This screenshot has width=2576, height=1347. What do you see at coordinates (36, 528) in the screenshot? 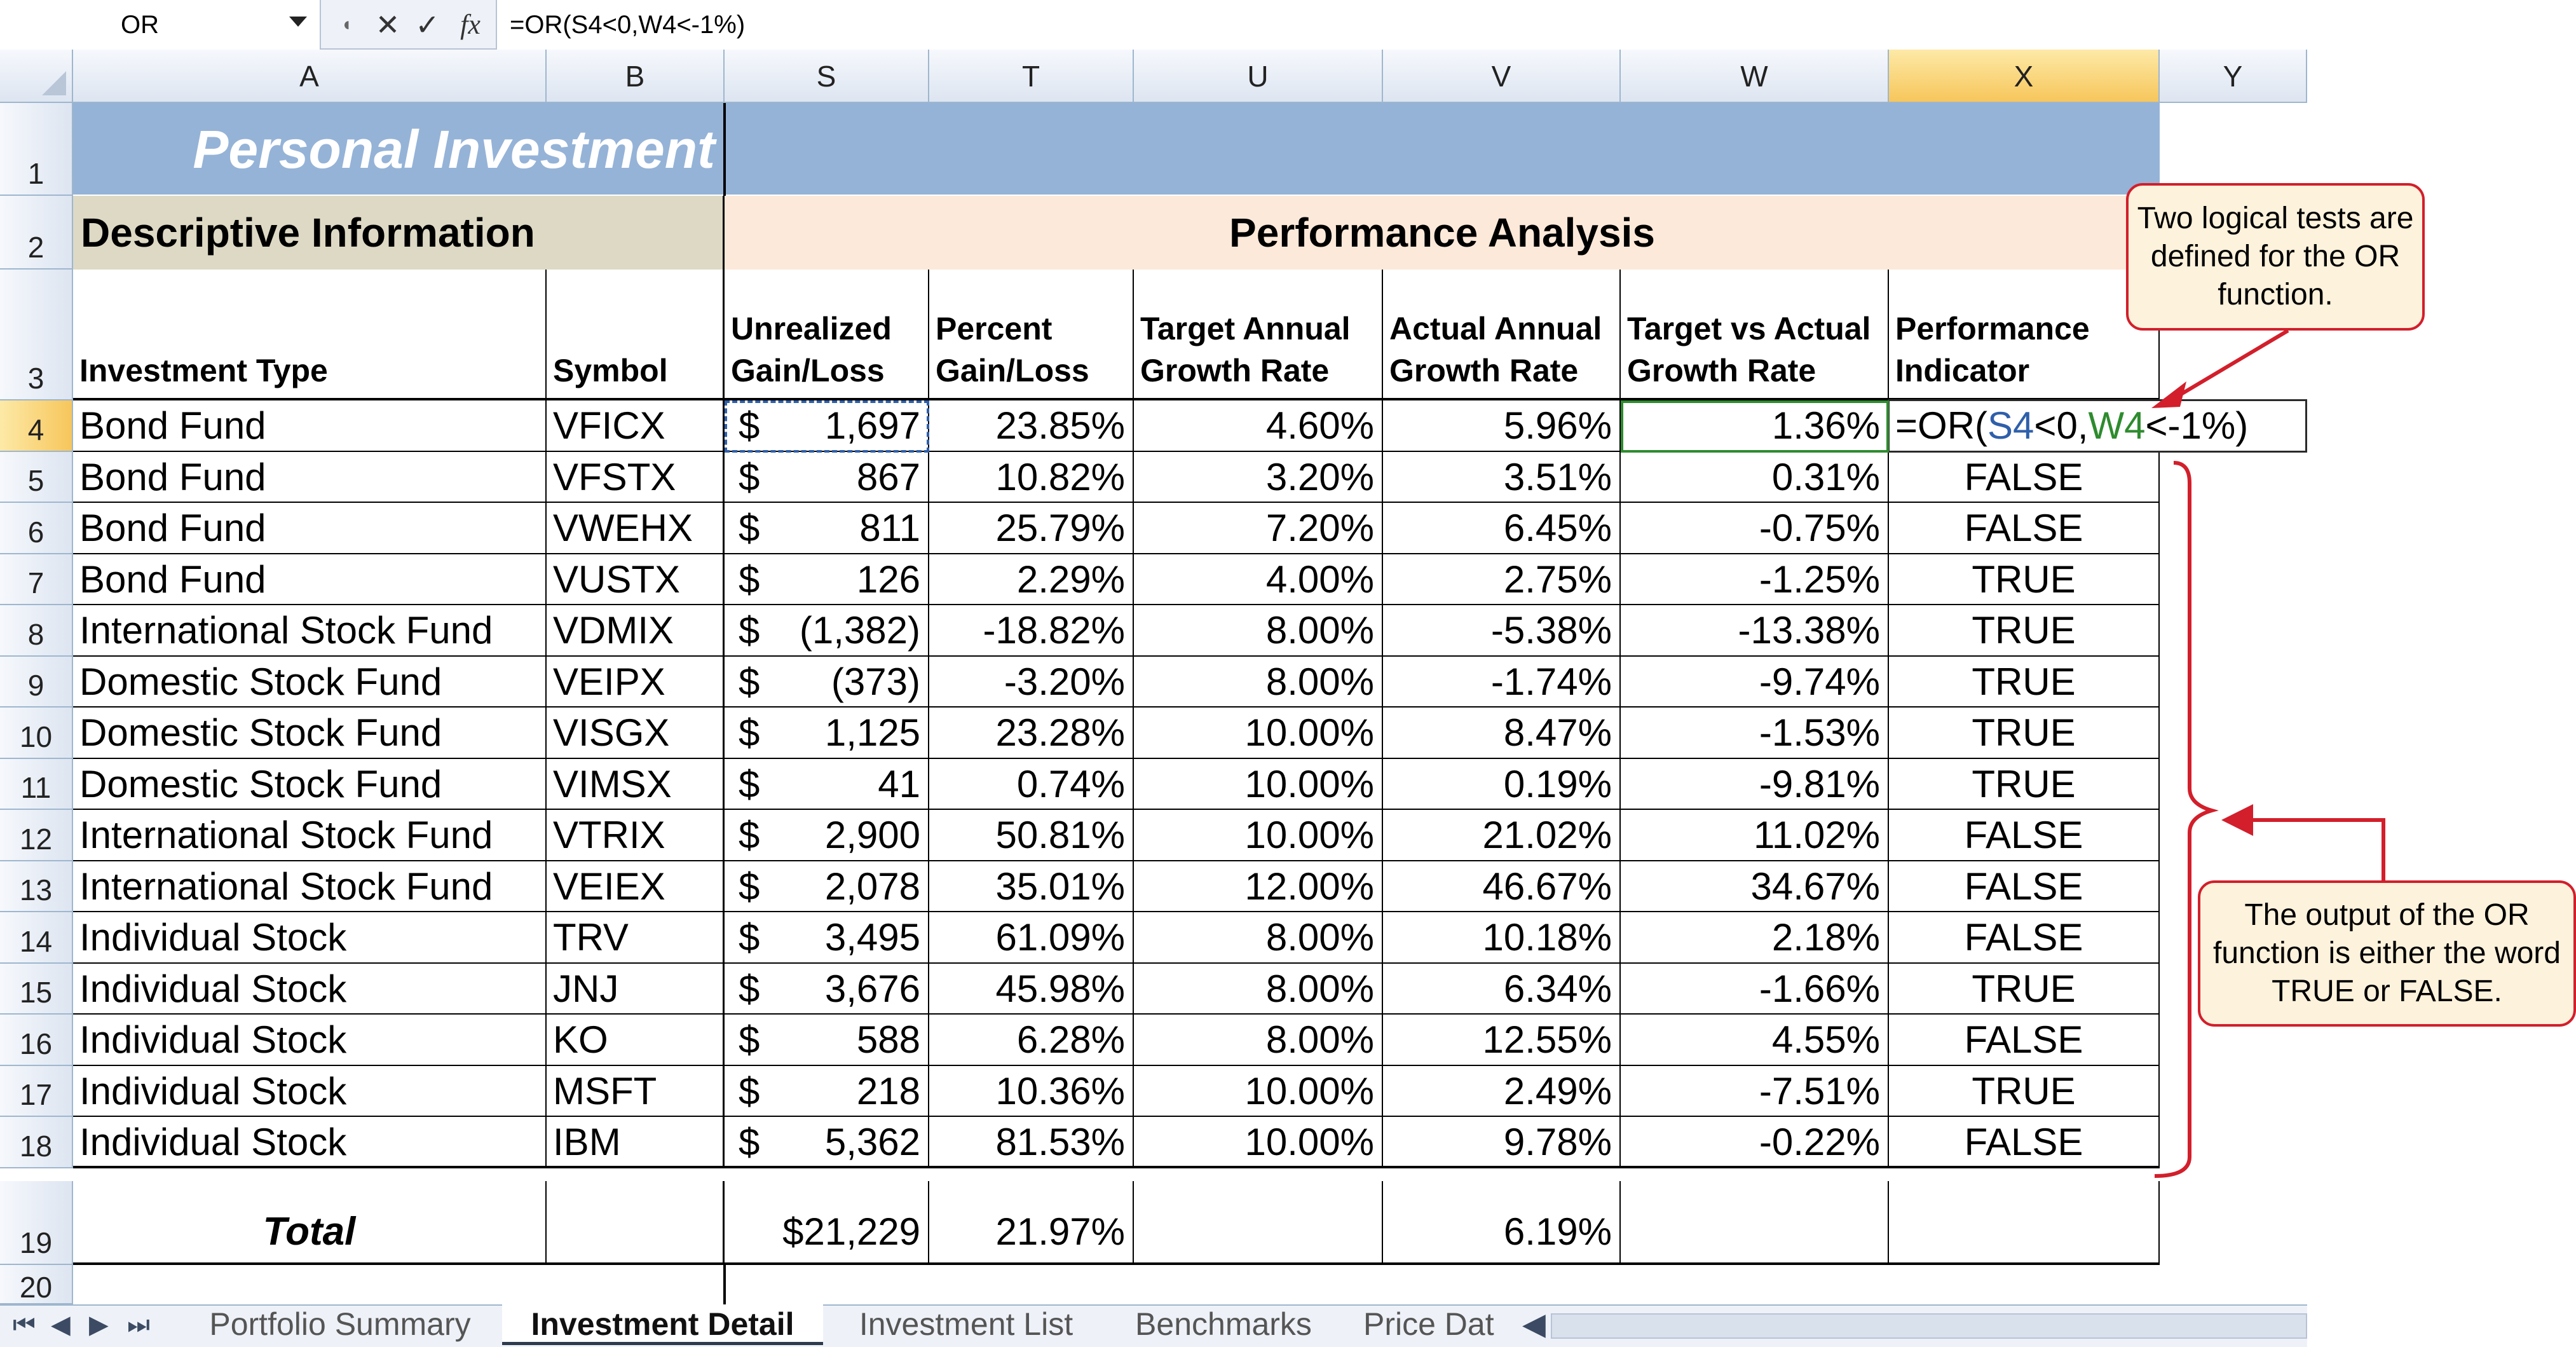
I see `row-header: 6` at bounding box center [36, 528].